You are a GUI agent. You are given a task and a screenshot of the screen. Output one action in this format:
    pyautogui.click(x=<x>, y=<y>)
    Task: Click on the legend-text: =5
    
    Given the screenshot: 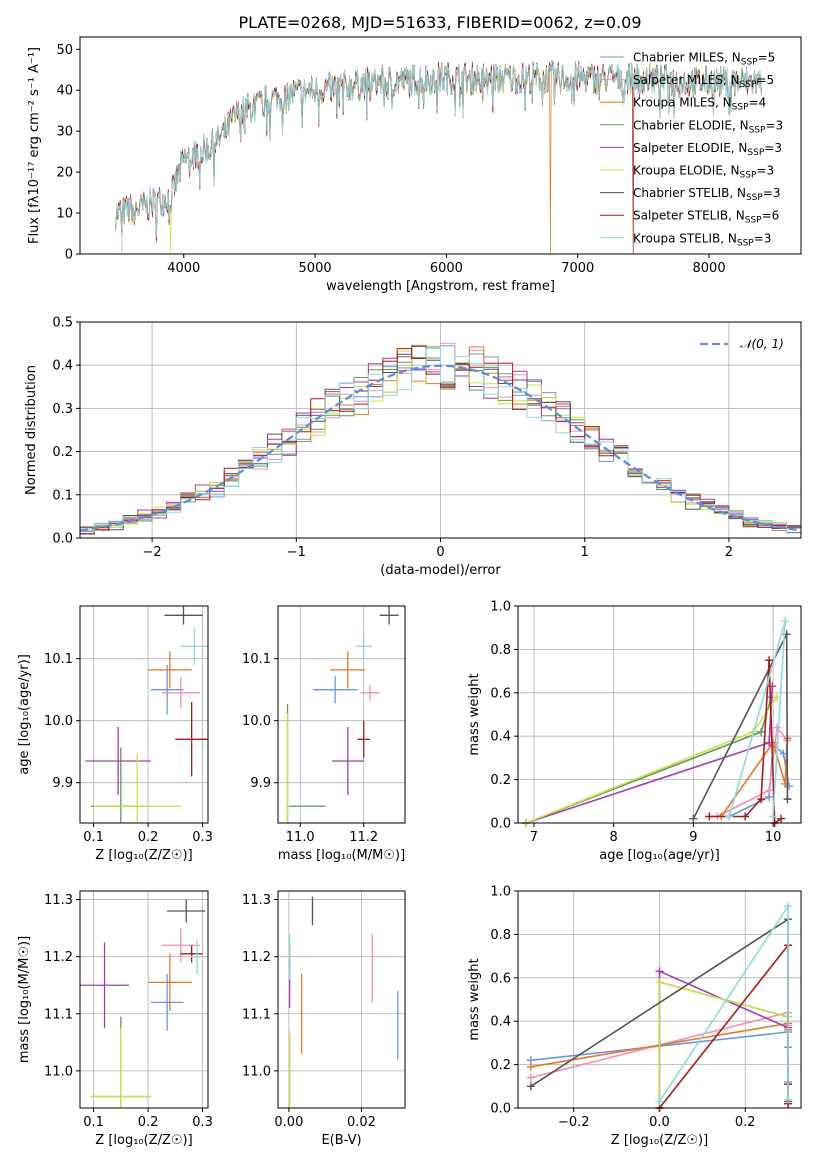 What is the action you would take?
    pyautogui.click(x=767, y=58)
    